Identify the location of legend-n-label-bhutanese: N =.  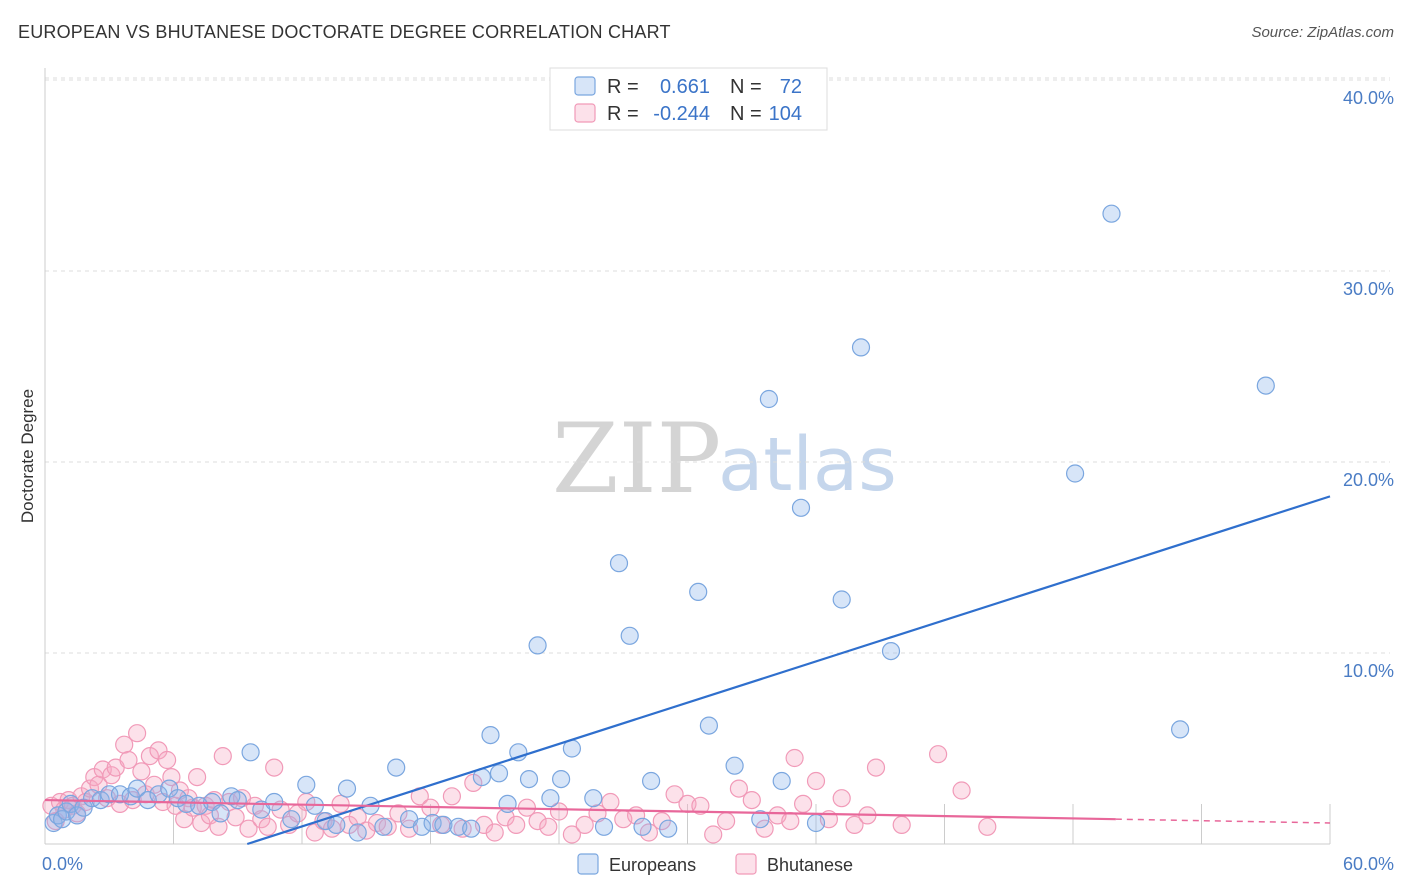
(746, 114).